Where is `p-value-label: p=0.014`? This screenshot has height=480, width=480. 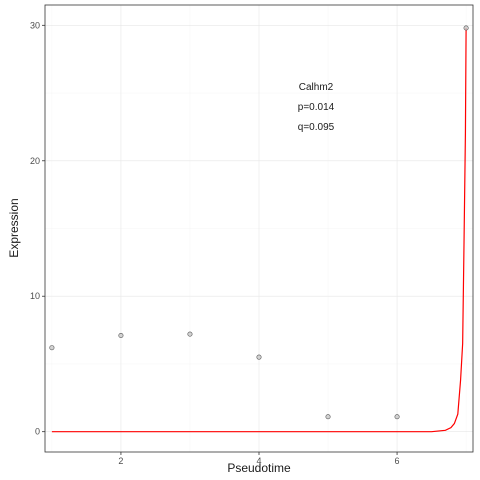
p-value-label: p=0.014 is located at coordinates (316, 107).